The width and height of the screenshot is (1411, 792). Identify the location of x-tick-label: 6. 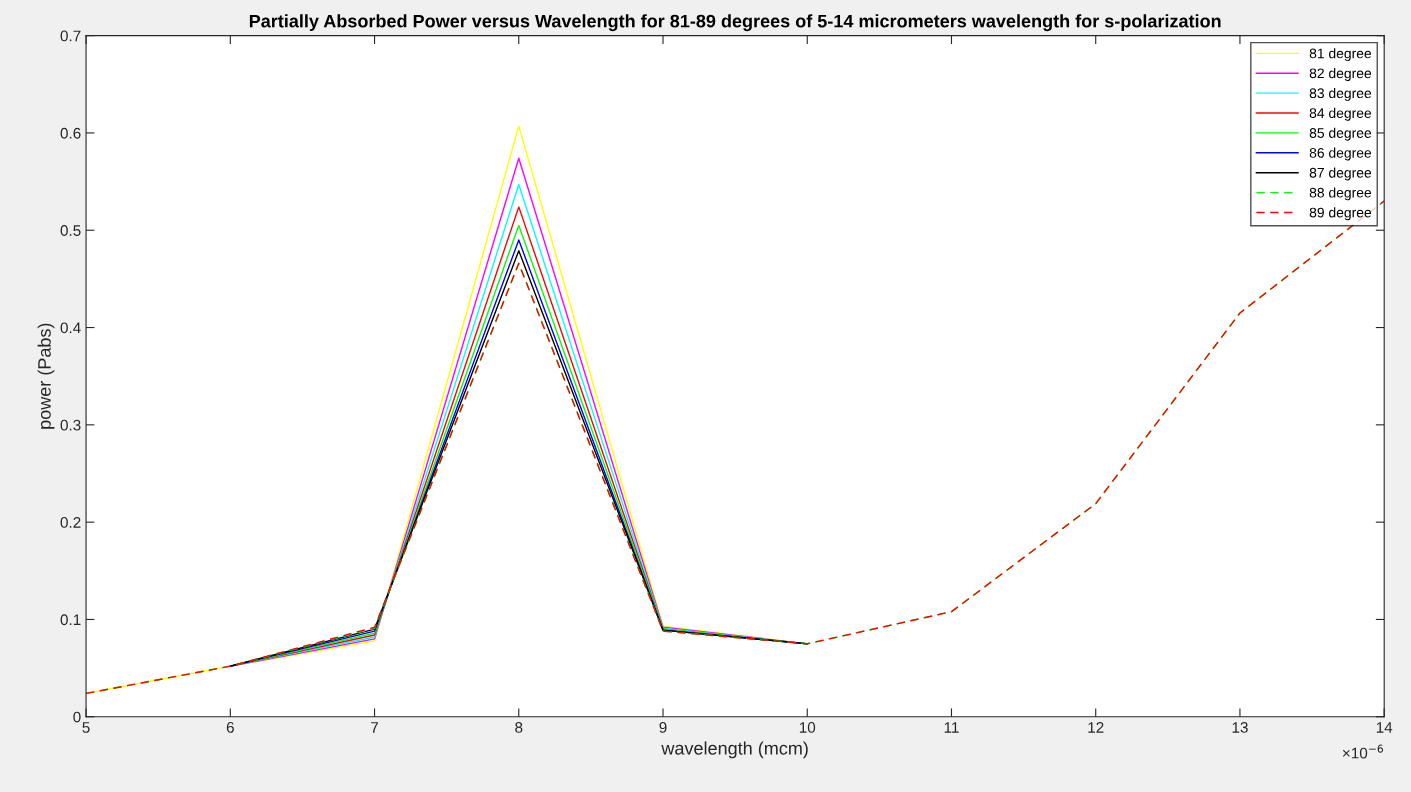
(230, 727).